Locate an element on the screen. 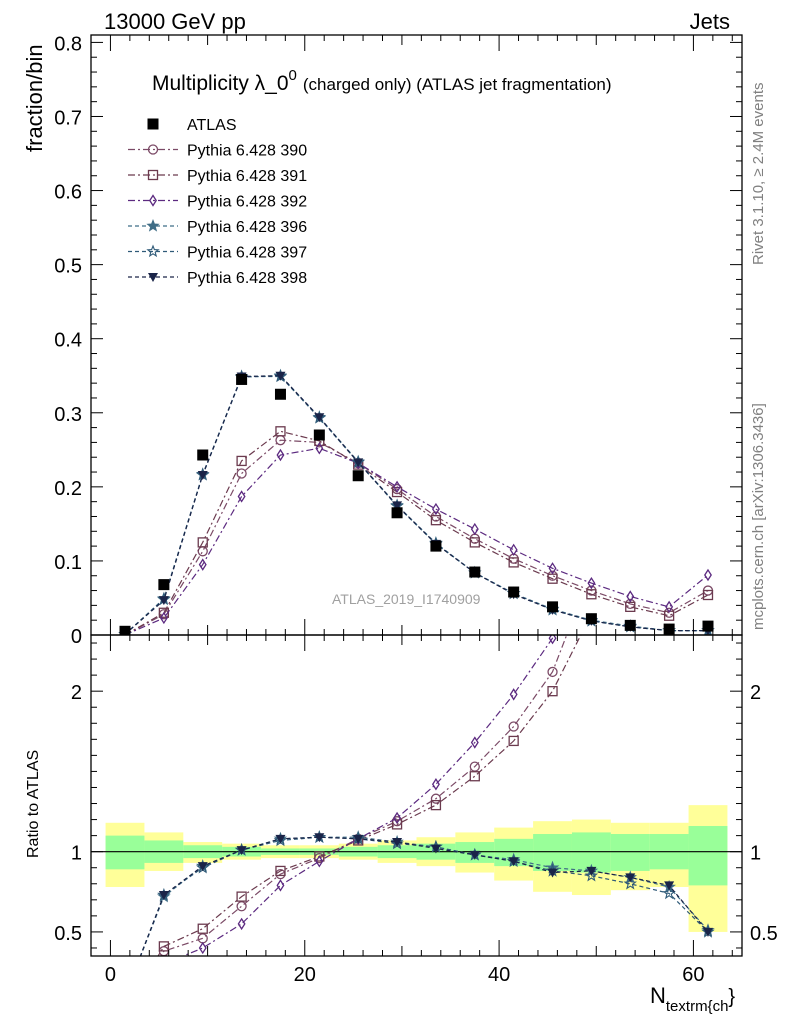  legend-entry-0: Pythia 6.428 390 is located at coordinates (217, 151).